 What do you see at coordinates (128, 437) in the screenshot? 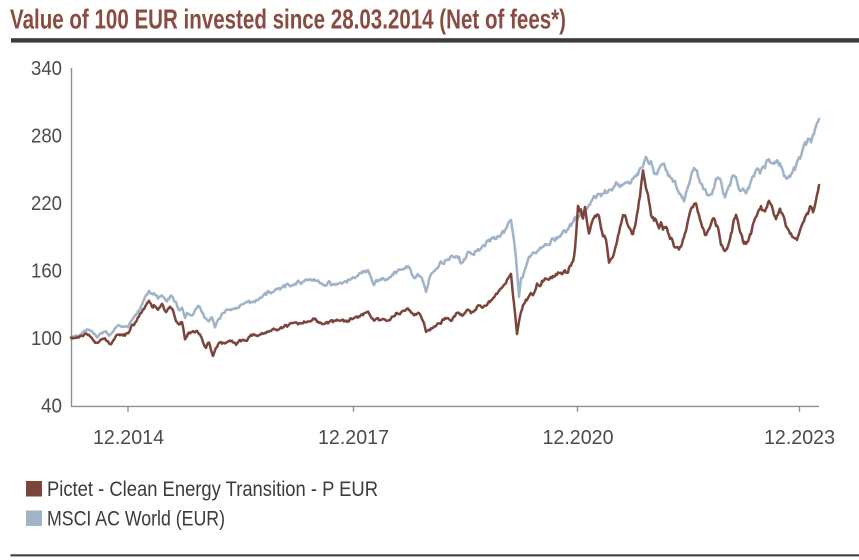
I see `svg-text: 12.2014` at bounding box center [128, 437].